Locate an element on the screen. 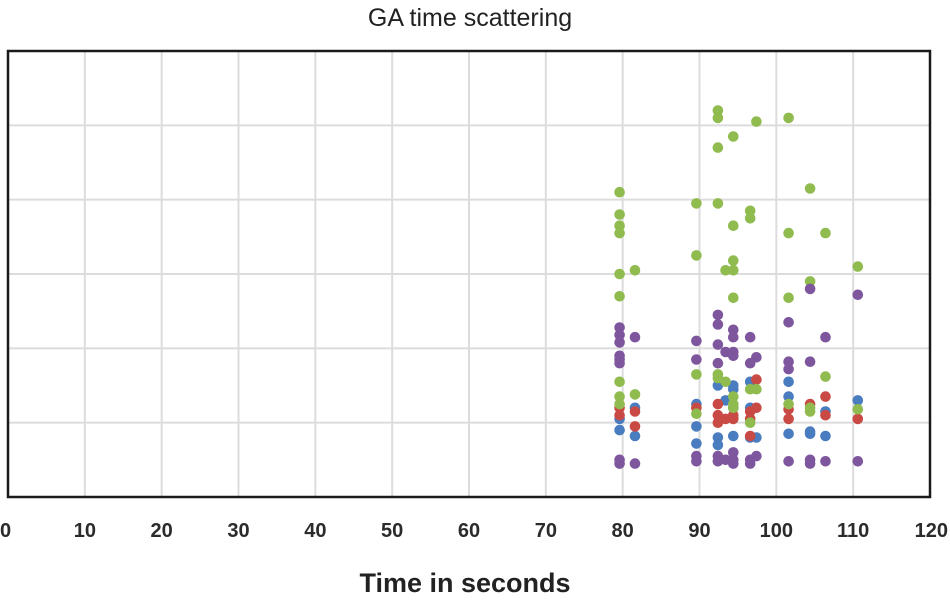 The image size is (950, 605). x-tick-label: 0 is located at coordinates (5, 531).